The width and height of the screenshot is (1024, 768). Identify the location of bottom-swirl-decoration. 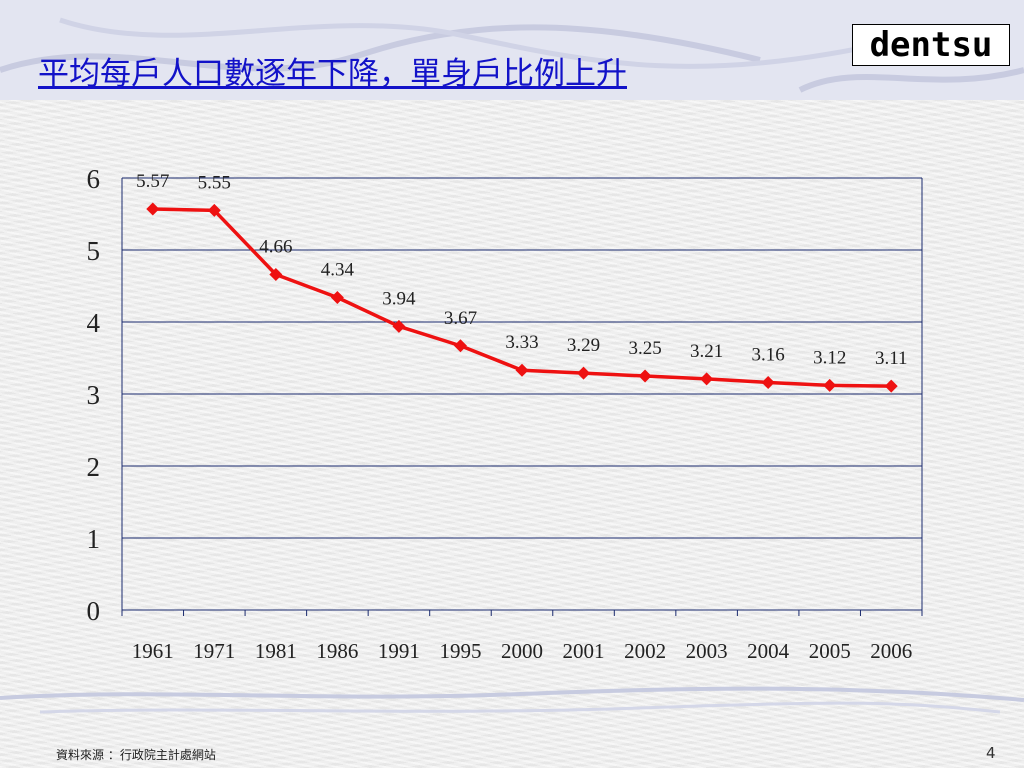
(512, 694).